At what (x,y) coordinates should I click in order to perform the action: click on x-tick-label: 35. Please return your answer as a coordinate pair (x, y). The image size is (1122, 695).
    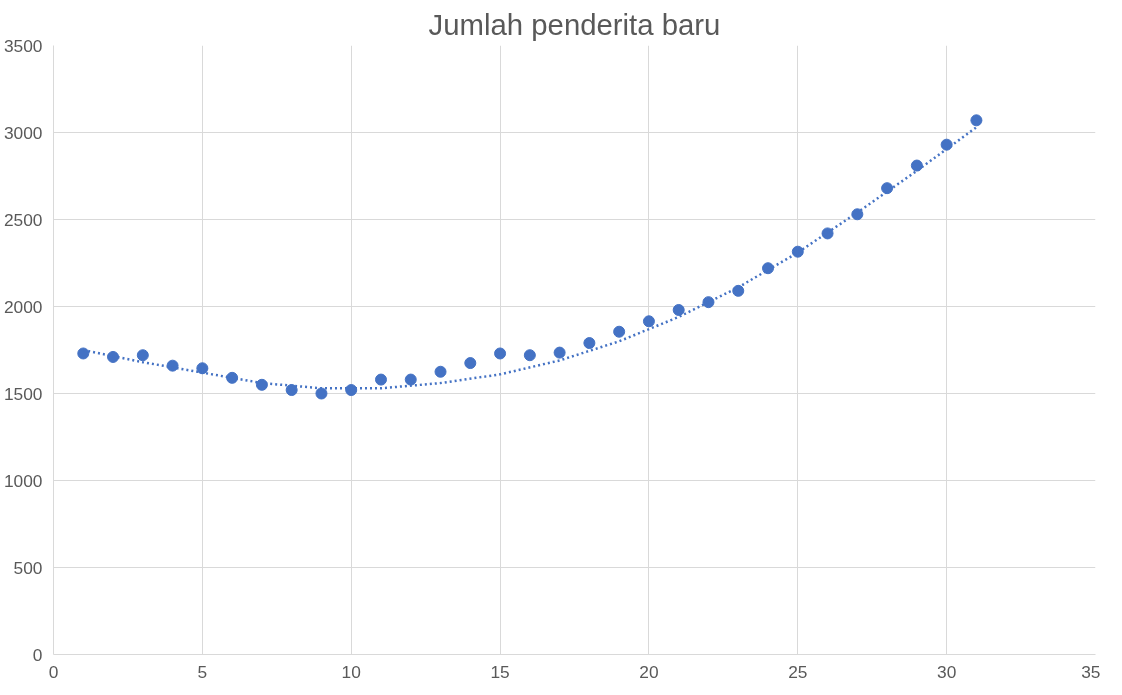
    Looking at the image, I should click on (1091, 671).